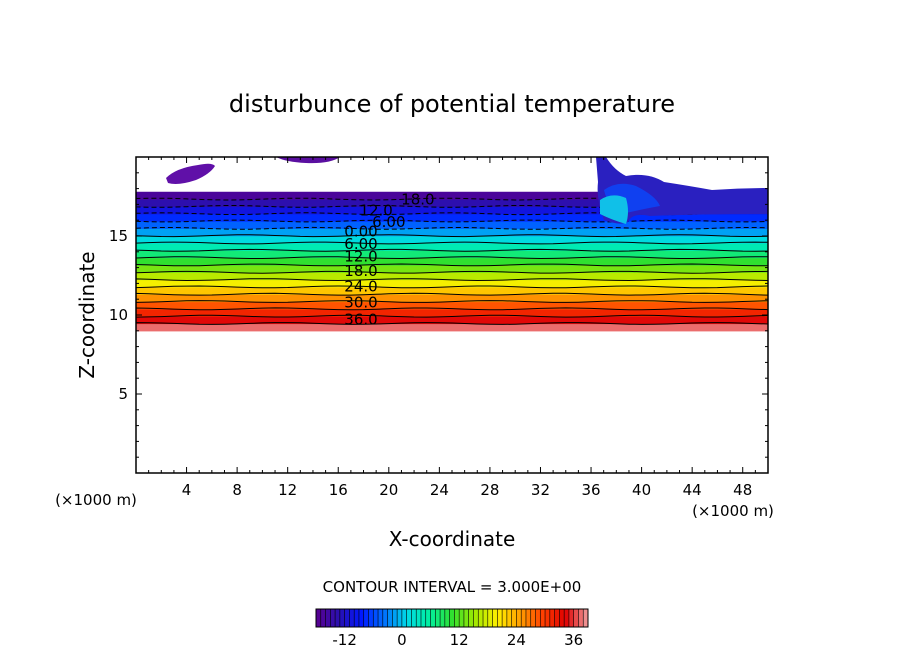  I want to click on contour-lines, so click(452, 261).